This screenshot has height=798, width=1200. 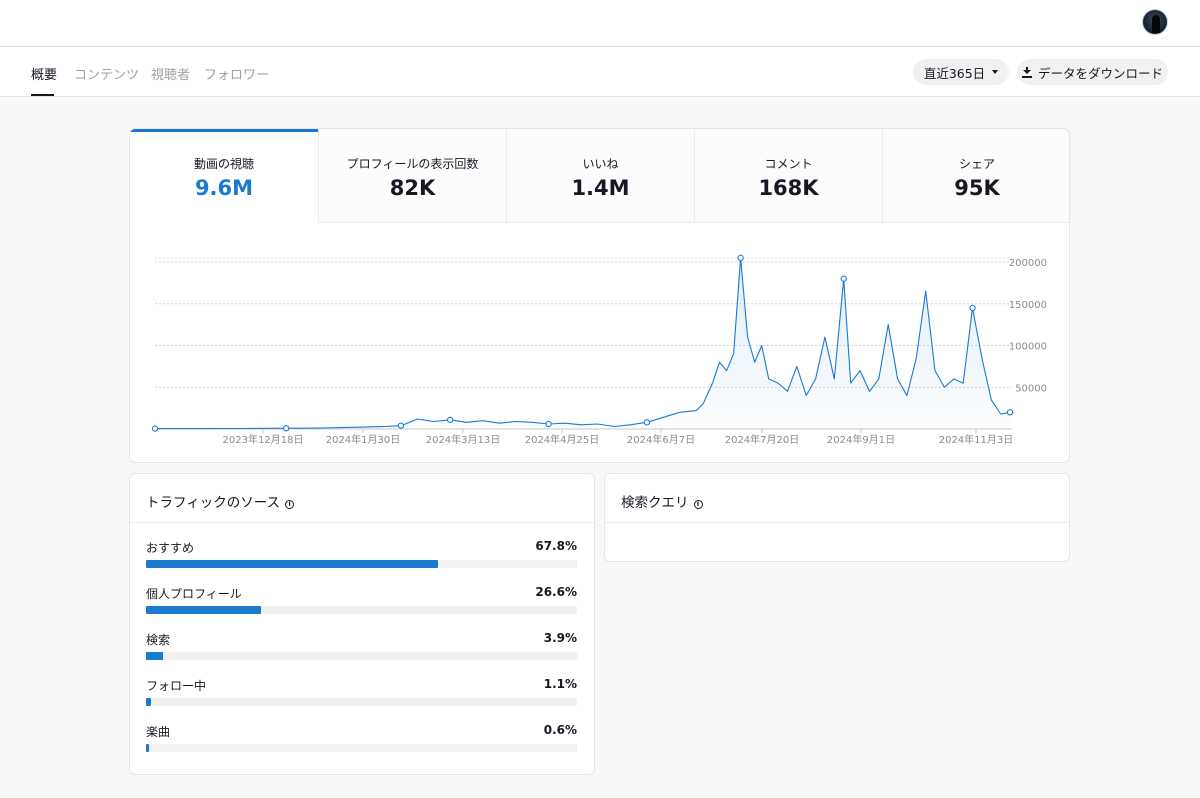 I want to click on metric-value: 9.6M, so click(x=224, y=188).